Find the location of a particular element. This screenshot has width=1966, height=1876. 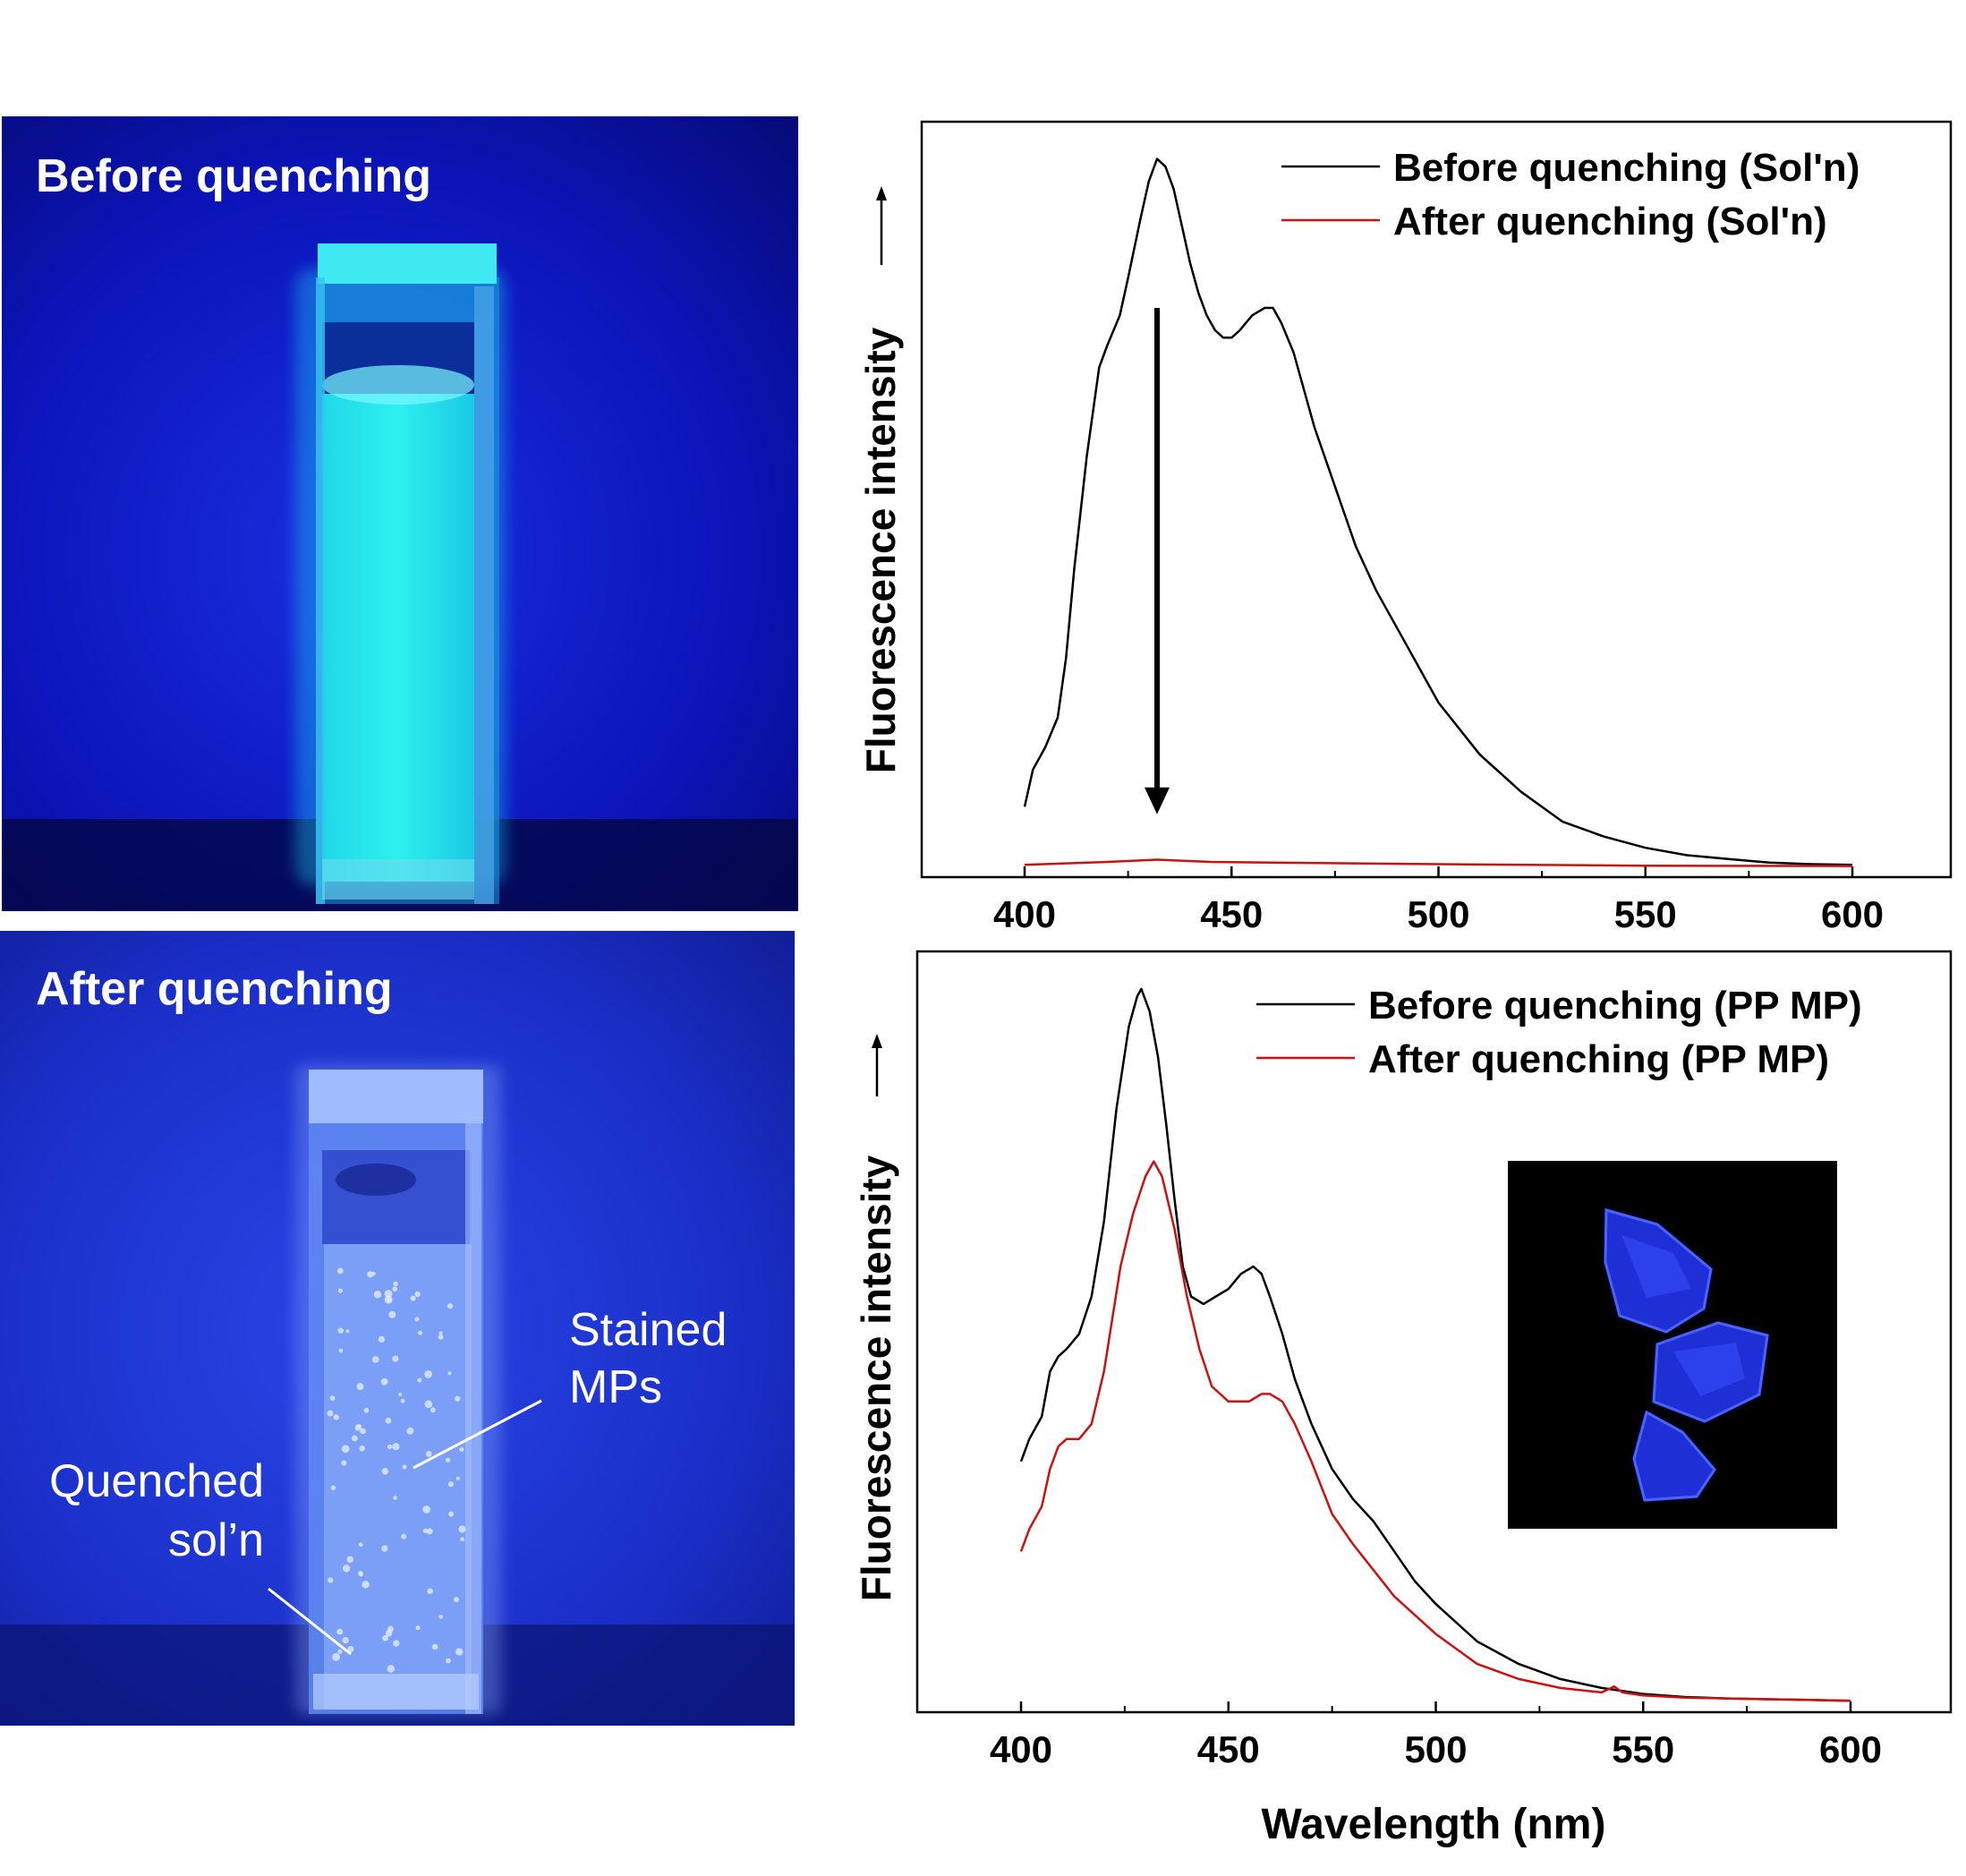

annotation-mps: MPs is located at coordinates (615, 1387).